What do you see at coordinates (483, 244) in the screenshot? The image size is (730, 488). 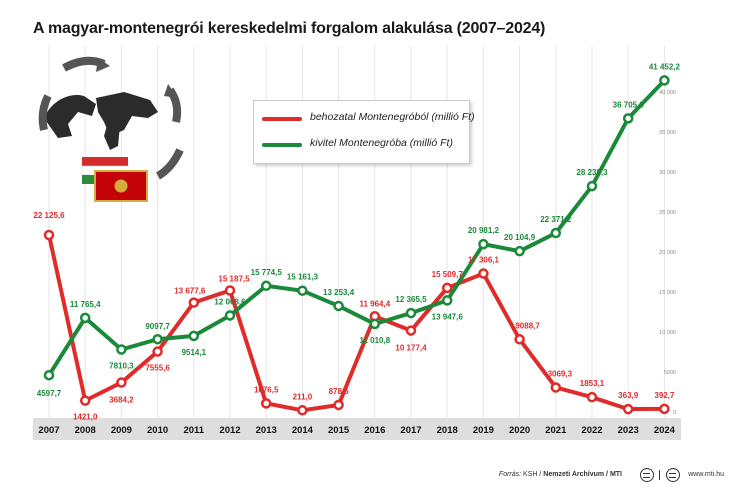 I see `export-point-2019` at bounding box center [483, 244].